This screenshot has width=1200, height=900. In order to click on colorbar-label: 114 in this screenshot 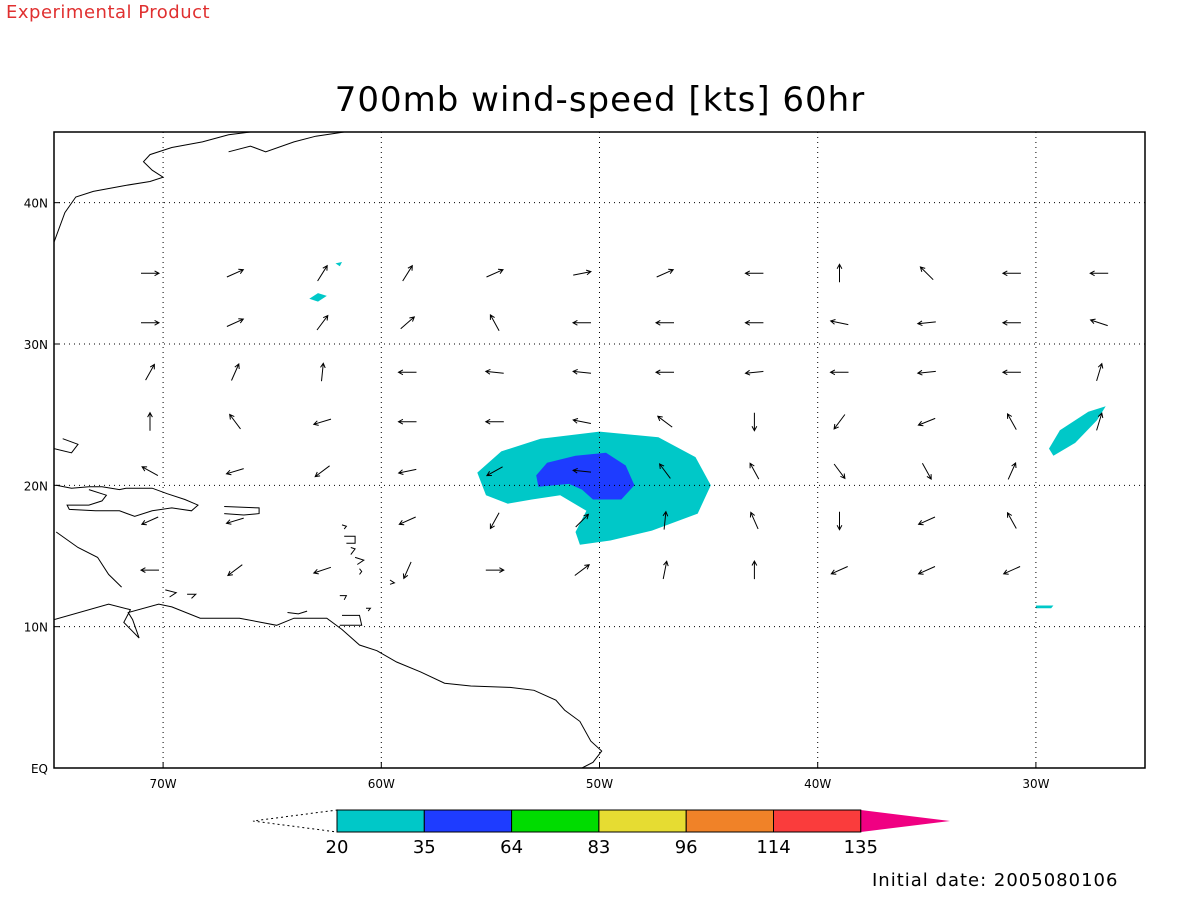, I will do `click(773, 847)`.